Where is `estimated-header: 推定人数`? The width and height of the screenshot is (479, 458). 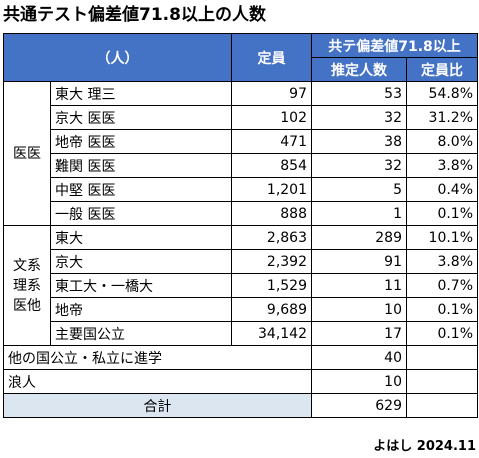
estimated-header: 推定人数 is located at coordinates (359, 69).